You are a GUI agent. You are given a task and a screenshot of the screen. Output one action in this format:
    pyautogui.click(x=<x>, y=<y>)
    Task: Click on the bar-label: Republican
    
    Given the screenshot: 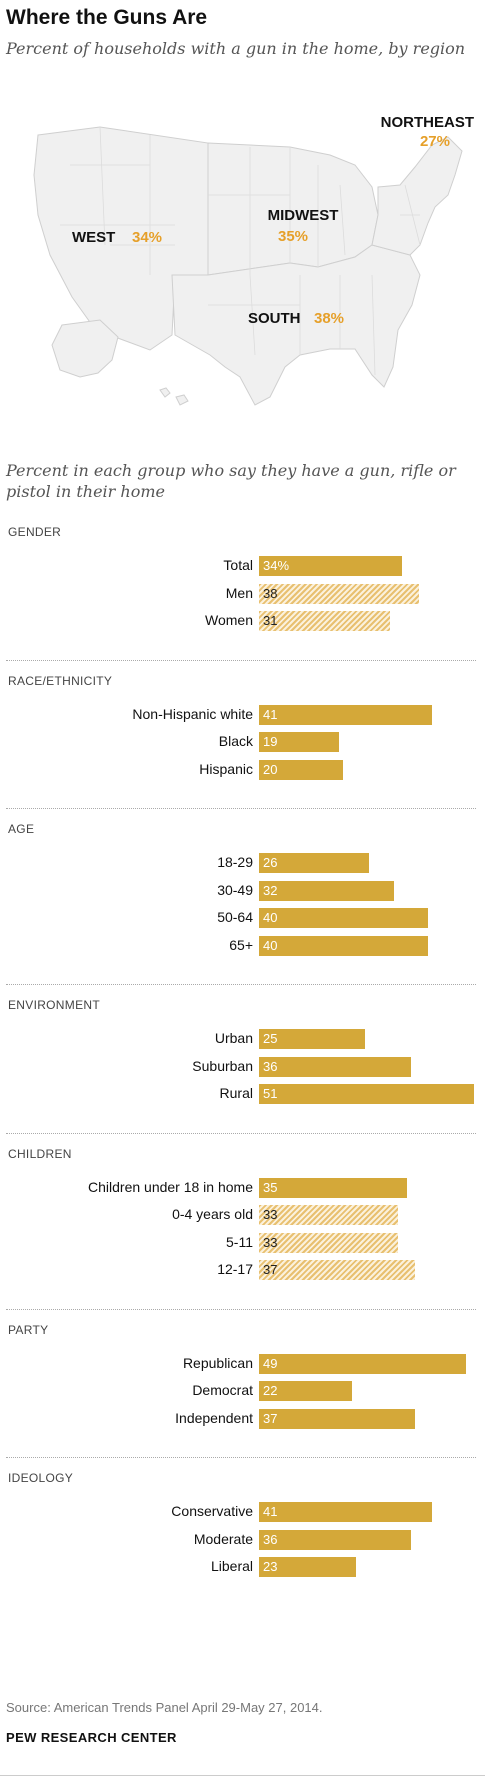 What is the action you would take?
    pyautogui.click(x=217, y=1362)
    